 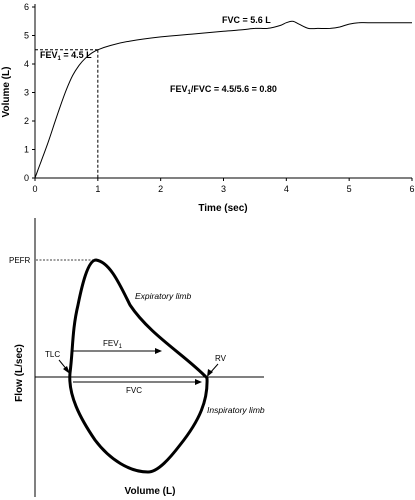 I want to click on y-tick-label: 3, so click(x=26, y=93).